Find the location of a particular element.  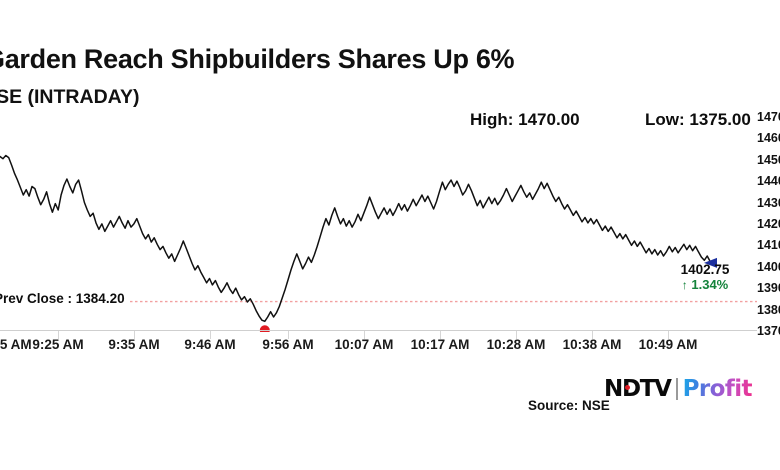

x-axis-tick-label: 9:25 AM is located at coordinates (58, 344).